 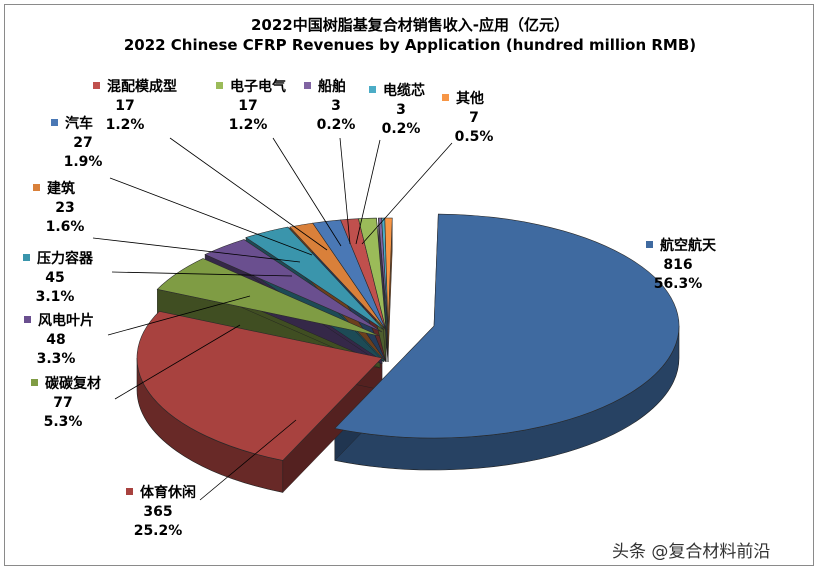 I want to click on slice-label-value-1: 365, so click(x=157, y=512).